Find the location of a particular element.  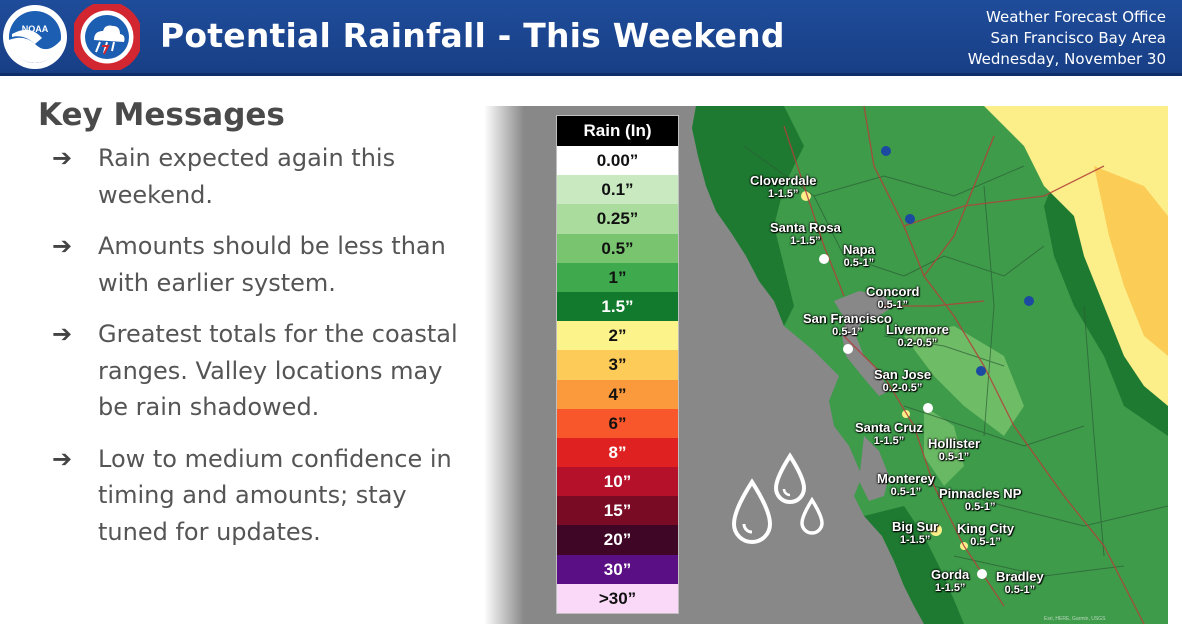

key-message-text: Rain expected again this weekend. is located at coordinates (247, 176).